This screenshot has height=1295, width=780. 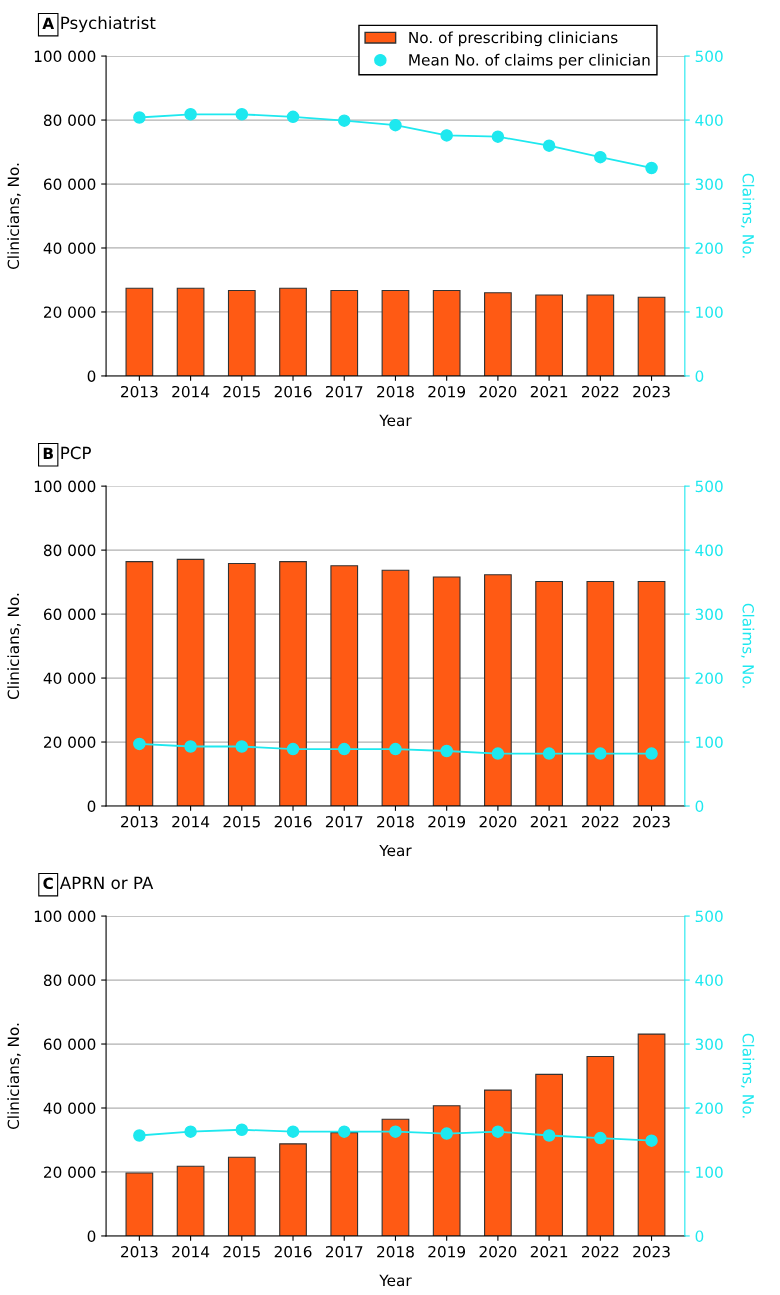 I want to click on y-tick-label: 40 000, so click(x=69, y=1108).